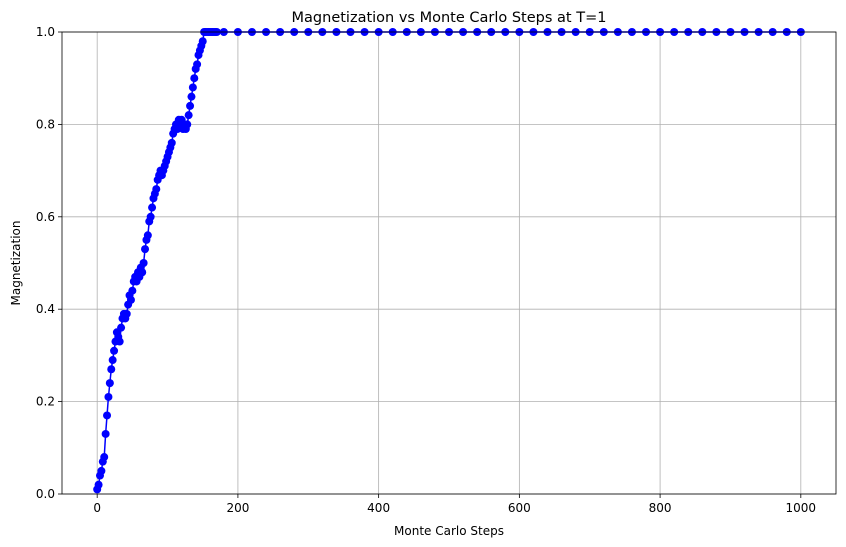 This screenshot has width=846, height=547. I want to click on x-tick-label: 1000, so click(801, 508).